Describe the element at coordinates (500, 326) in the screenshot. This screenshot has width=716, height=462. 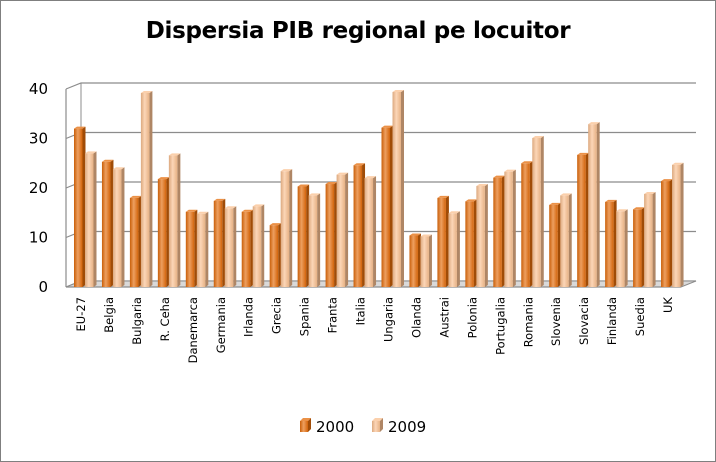
I see `x-tick-label: Portugalia` at that location.